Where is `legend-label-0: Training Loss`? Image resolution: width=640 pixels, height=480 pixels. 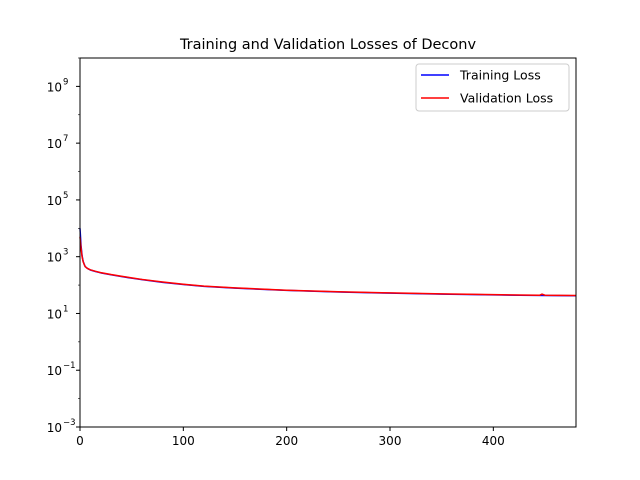
legend-label-0: Training Loss is located at coordinates (500, 75).